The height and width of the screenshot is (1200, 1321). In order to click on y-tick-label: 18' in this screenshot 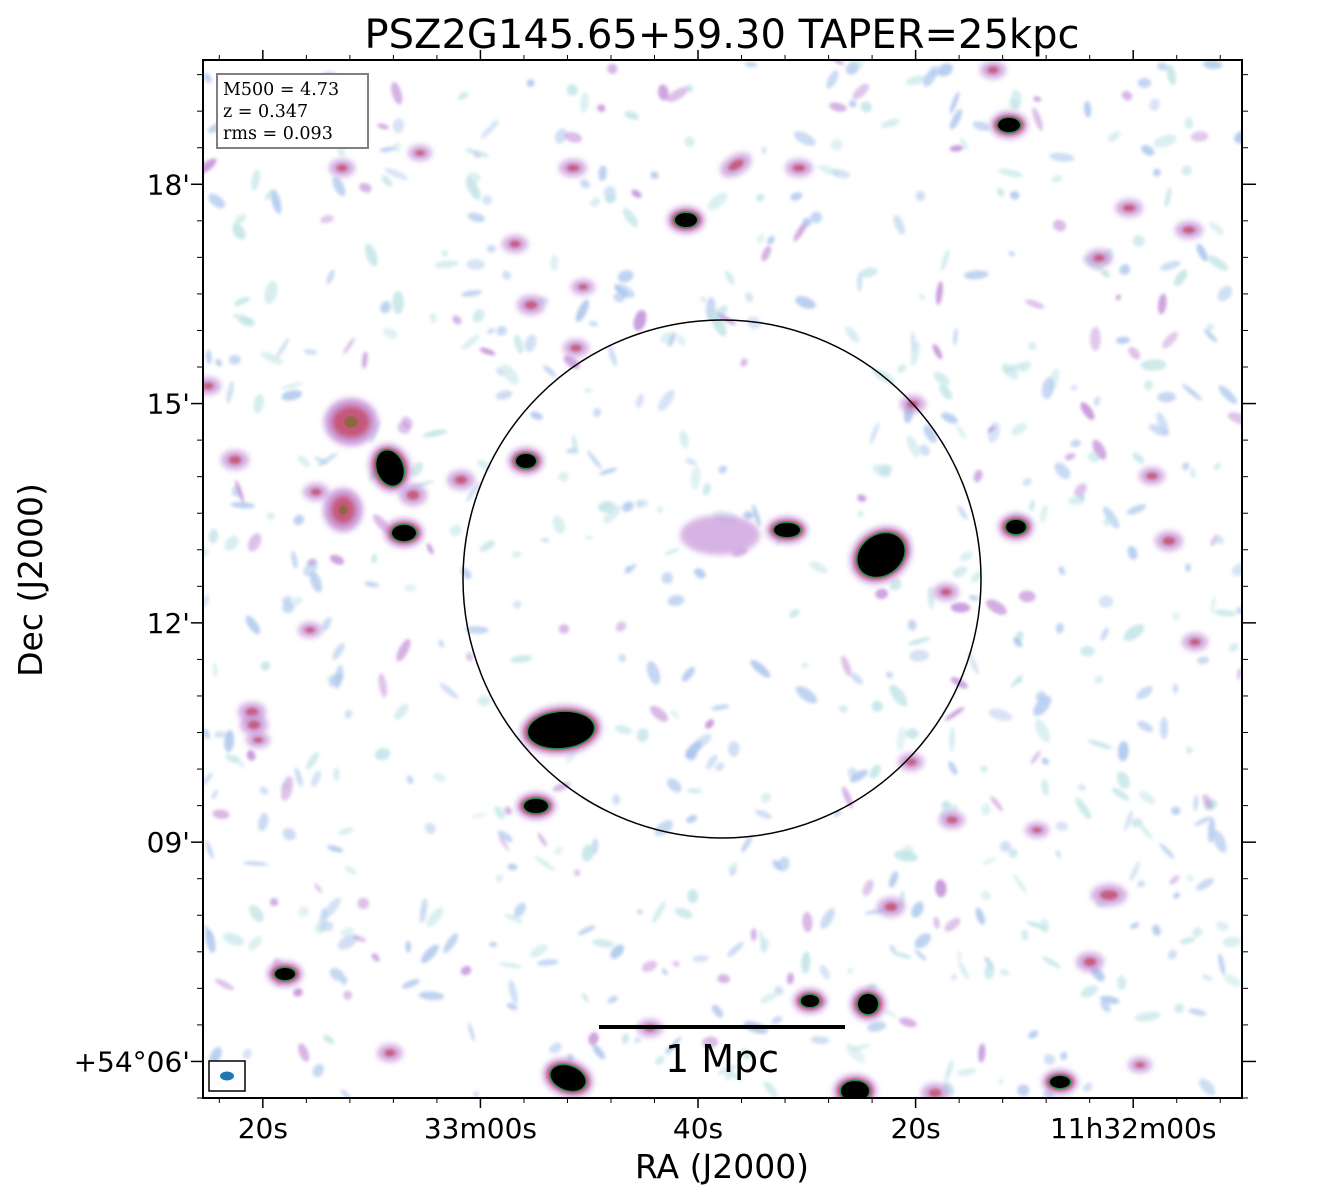, I will do `click(168, 184)`.